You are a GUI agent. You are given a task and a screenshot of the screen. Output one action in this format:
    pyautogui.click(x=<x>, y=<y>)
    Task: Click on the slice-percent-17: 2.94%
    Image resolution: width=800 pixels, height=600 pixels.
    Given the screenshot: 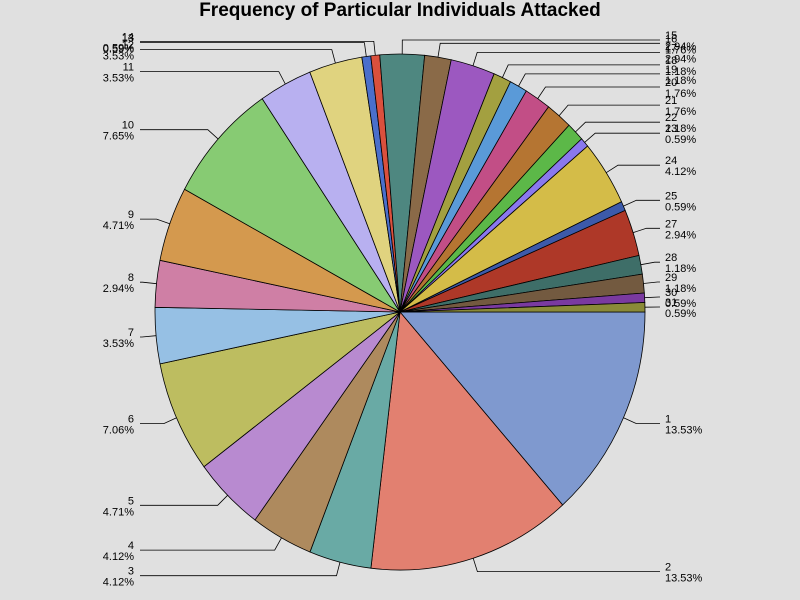 What is the action you would take?
    pyautogui.click(x=680, y=59)
    